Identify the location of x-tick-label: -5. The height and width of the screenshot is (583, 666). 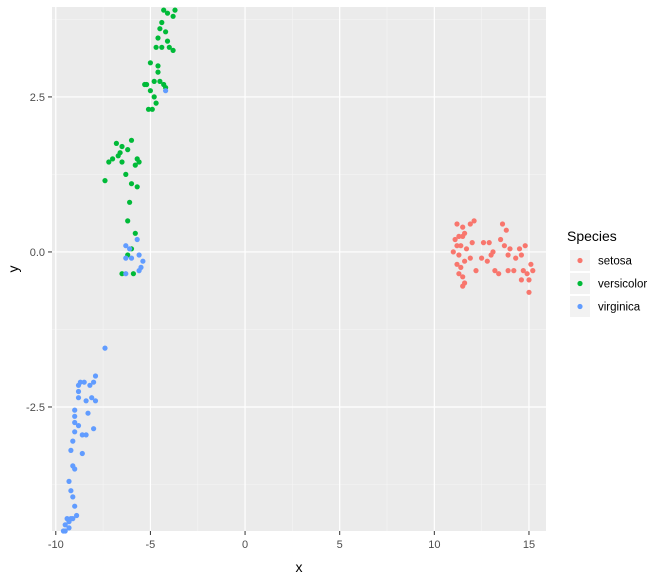
(151, 545).